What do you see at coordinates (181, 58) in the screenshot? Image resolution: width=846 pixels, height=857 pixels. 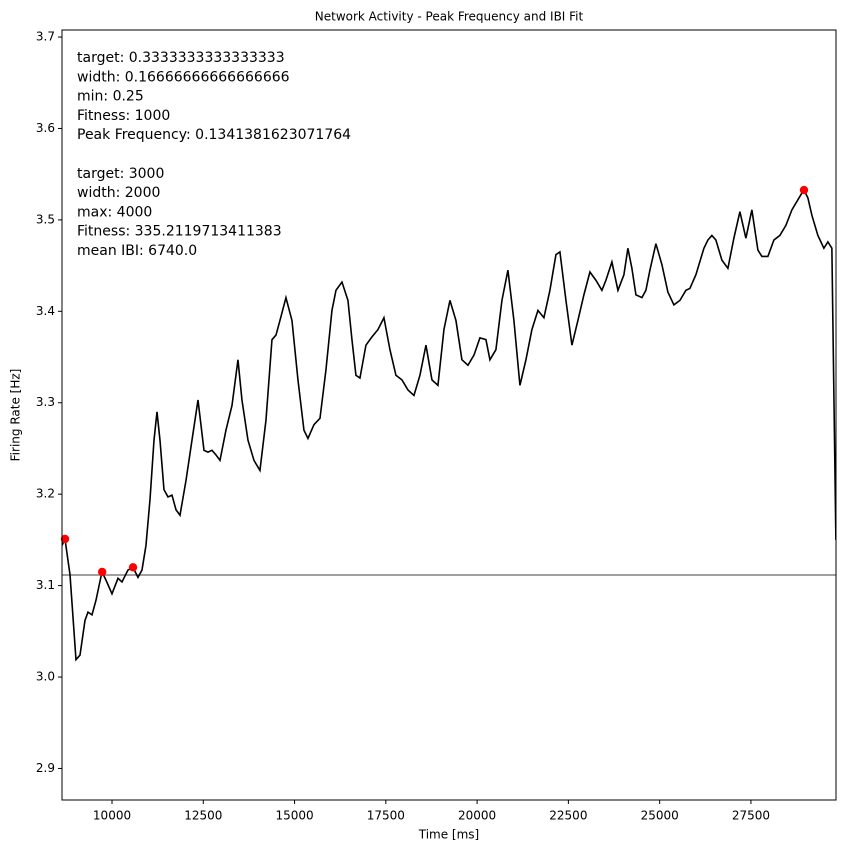 I see `annotation: target: 0.3333333333333333` at bounding box center [181, 58].